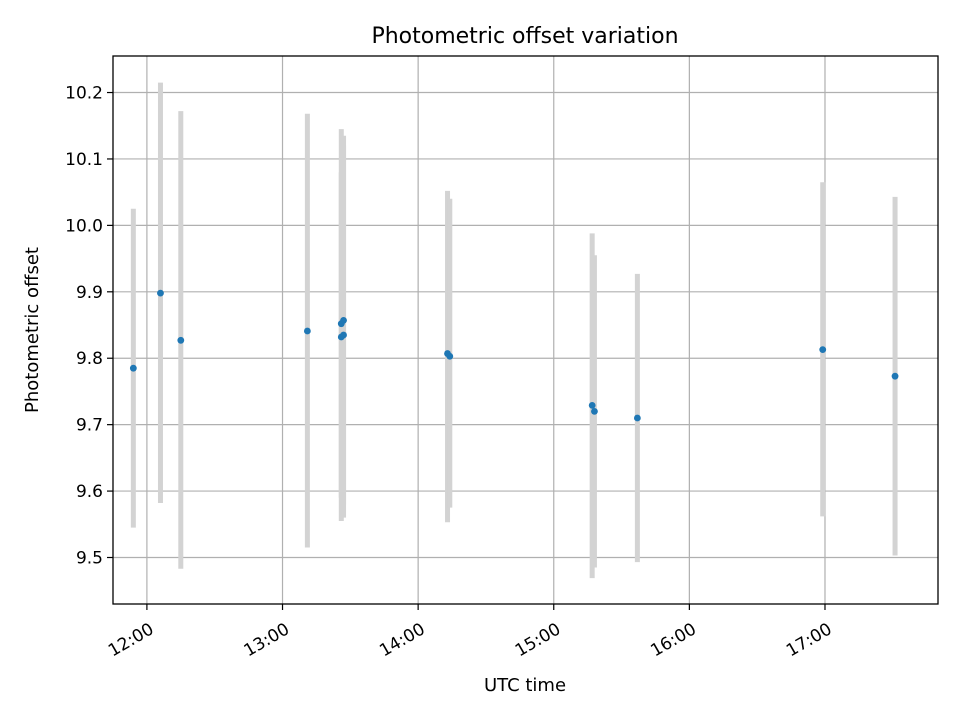 The height and width of the screenshot is (720, 960). Describe the element at coordinates (89, 359) in the screenshot. I see `y-tick-label: 9.8` at that location.